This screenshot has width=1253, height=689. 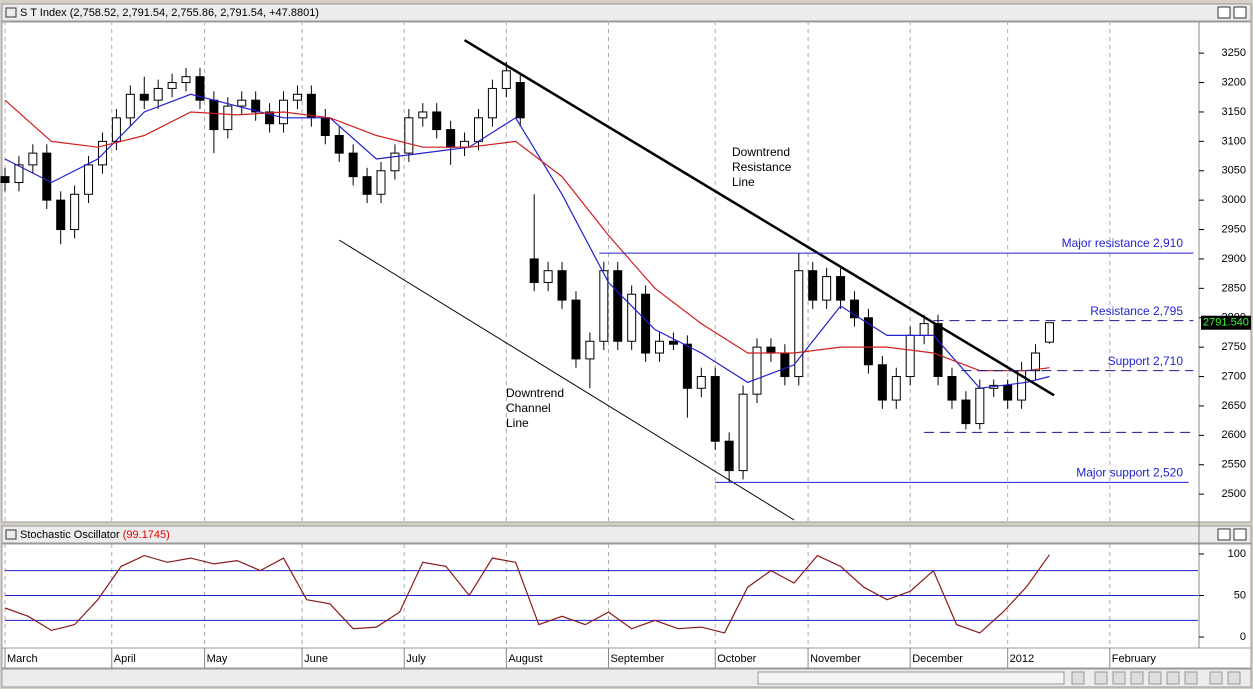 What do you see at coordinates (937, 659) in the screenshot?
I see `x-tick-label: December` at bounding box center [937, 659].